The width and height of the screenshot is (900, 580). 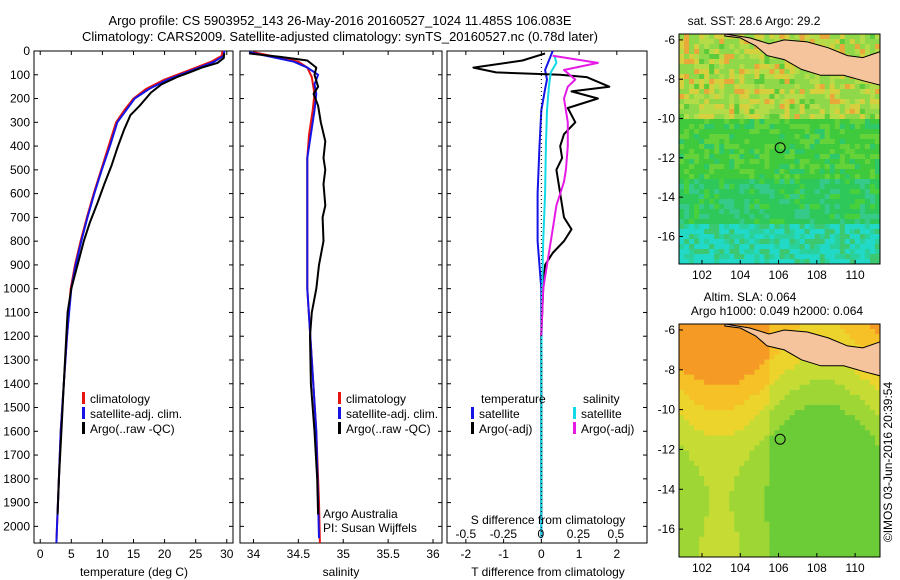 What do you see at coordinates (769, 157) in the screenshot?
I see `sst-map-panel: 102 104 106 108 110-6-8-10-12-14-16` at bounding box center [769, 157].